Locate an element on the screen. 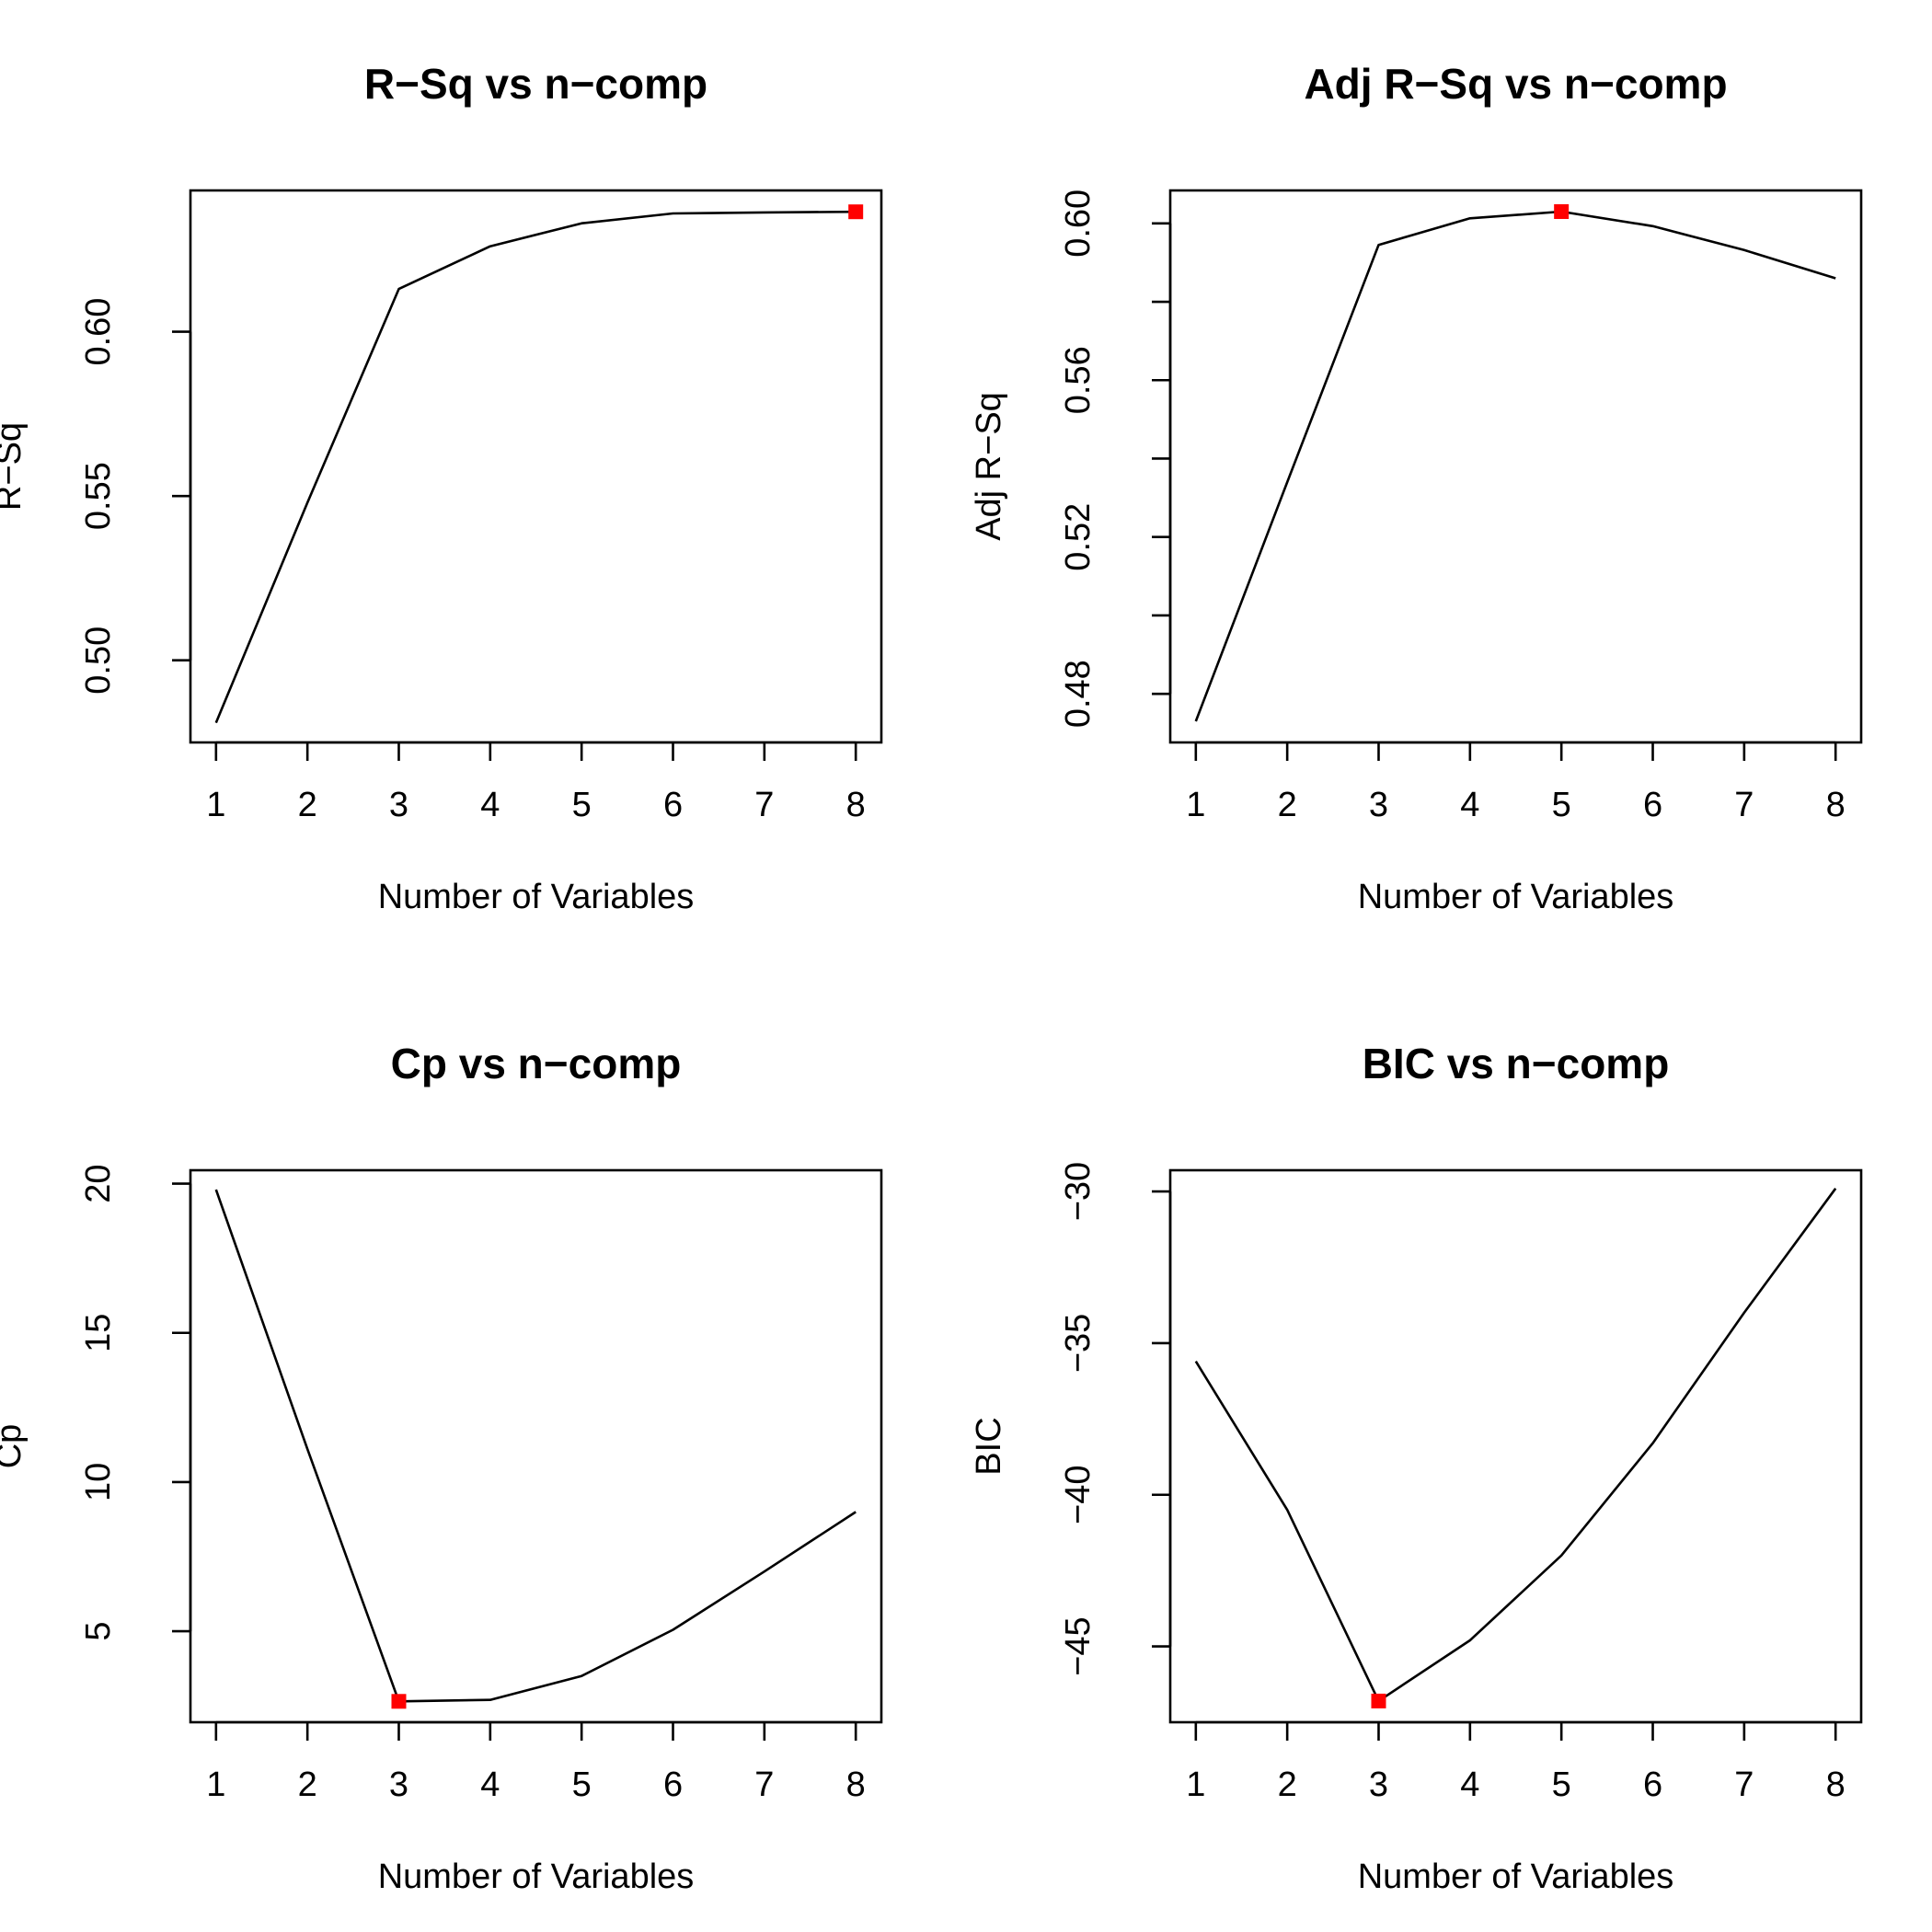 The width and height of the screenshot is (1932, 1932). y-tick-label: −45 is located at coordinates (1078, 1645).